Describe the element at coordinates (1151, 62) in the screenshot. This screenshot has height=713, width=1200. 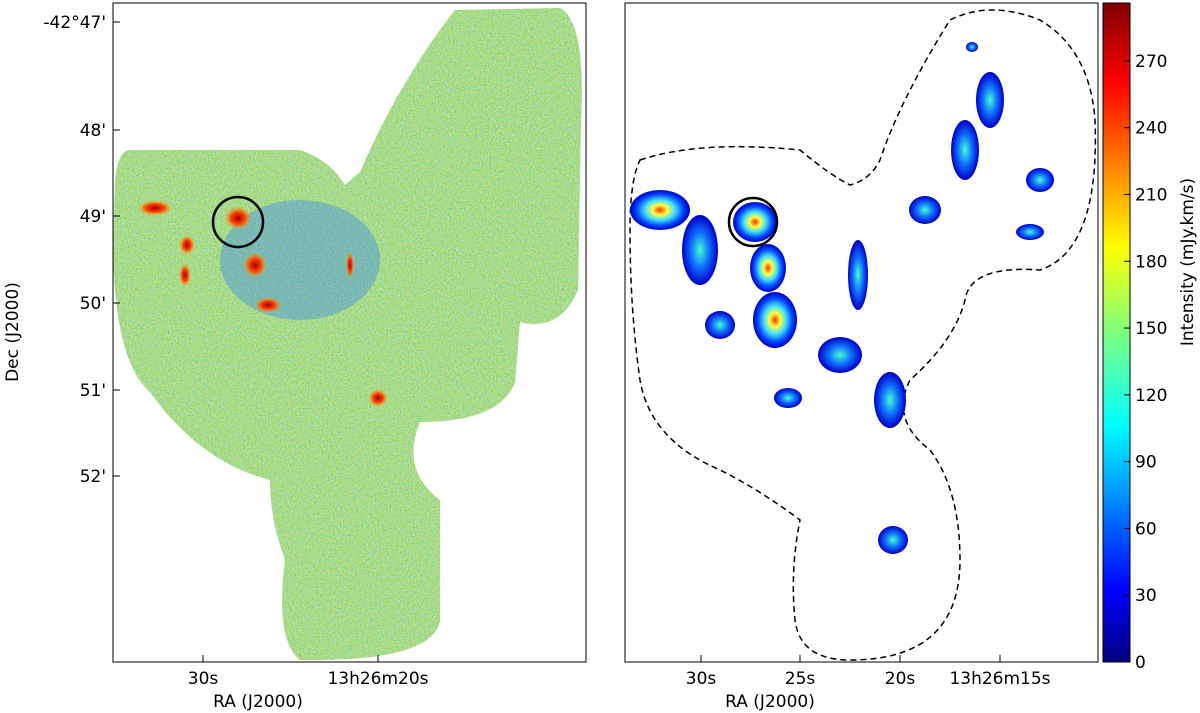
I see `colorbar-tick-label: 270` at that location.